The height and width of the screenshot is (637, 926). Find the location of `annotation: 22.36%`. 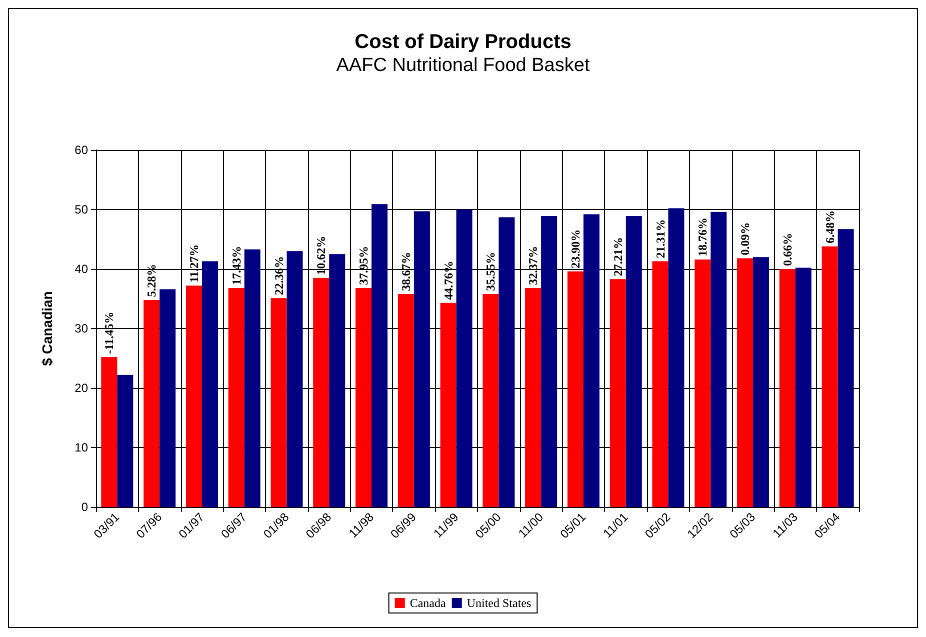

annotation: 22.36% is located at coordinates (279, 276).